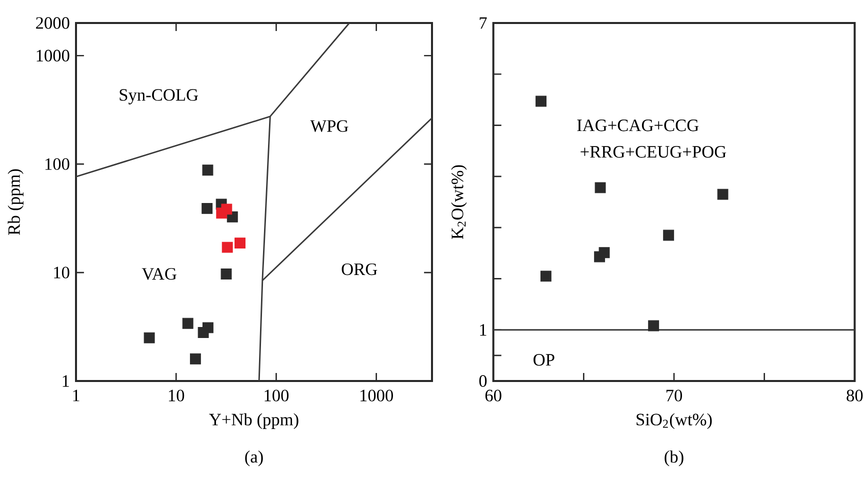  Describe the element at coordinates (329, 126) in the screenshot. I see `annotation: WPG` at that location.